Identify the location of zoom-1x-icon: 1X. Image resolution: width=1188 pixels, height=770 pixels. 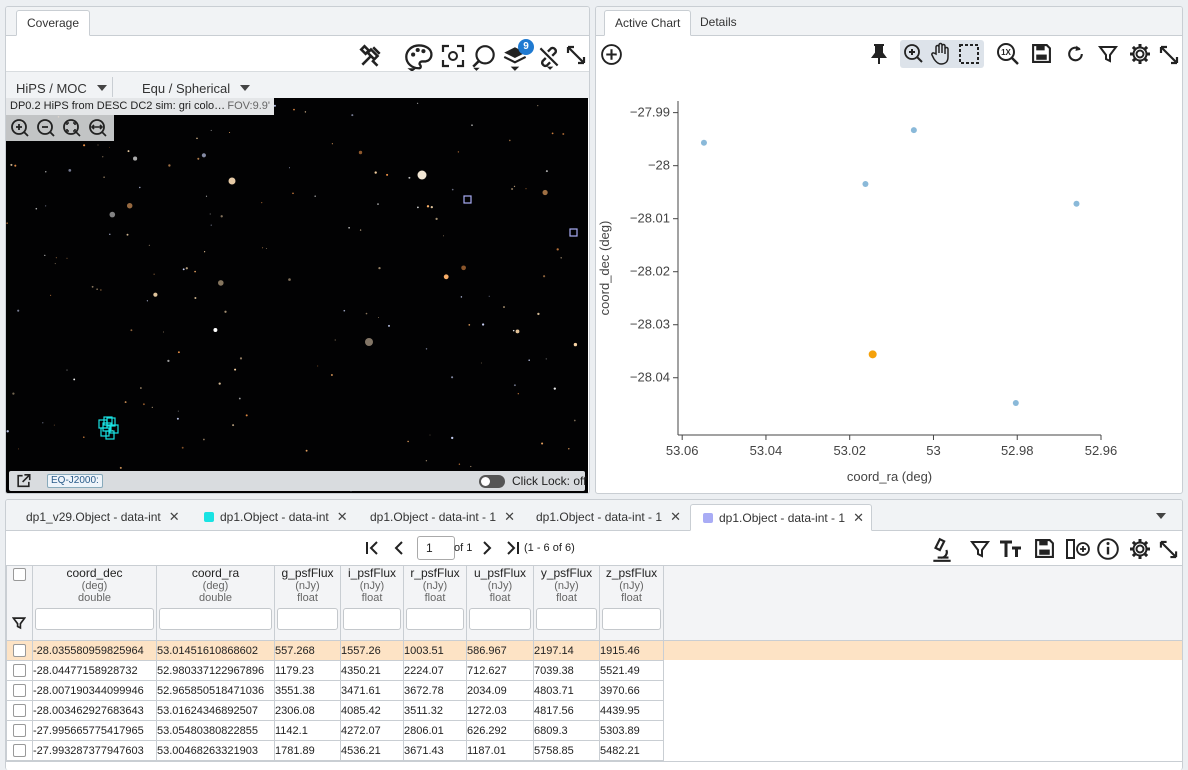
(1008, 54).